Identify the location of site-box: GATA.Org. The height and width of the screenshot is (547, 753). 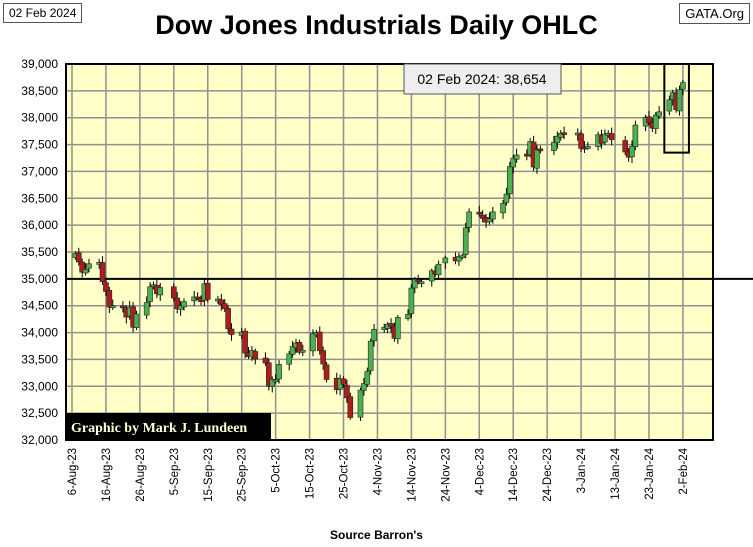
(714, 13).